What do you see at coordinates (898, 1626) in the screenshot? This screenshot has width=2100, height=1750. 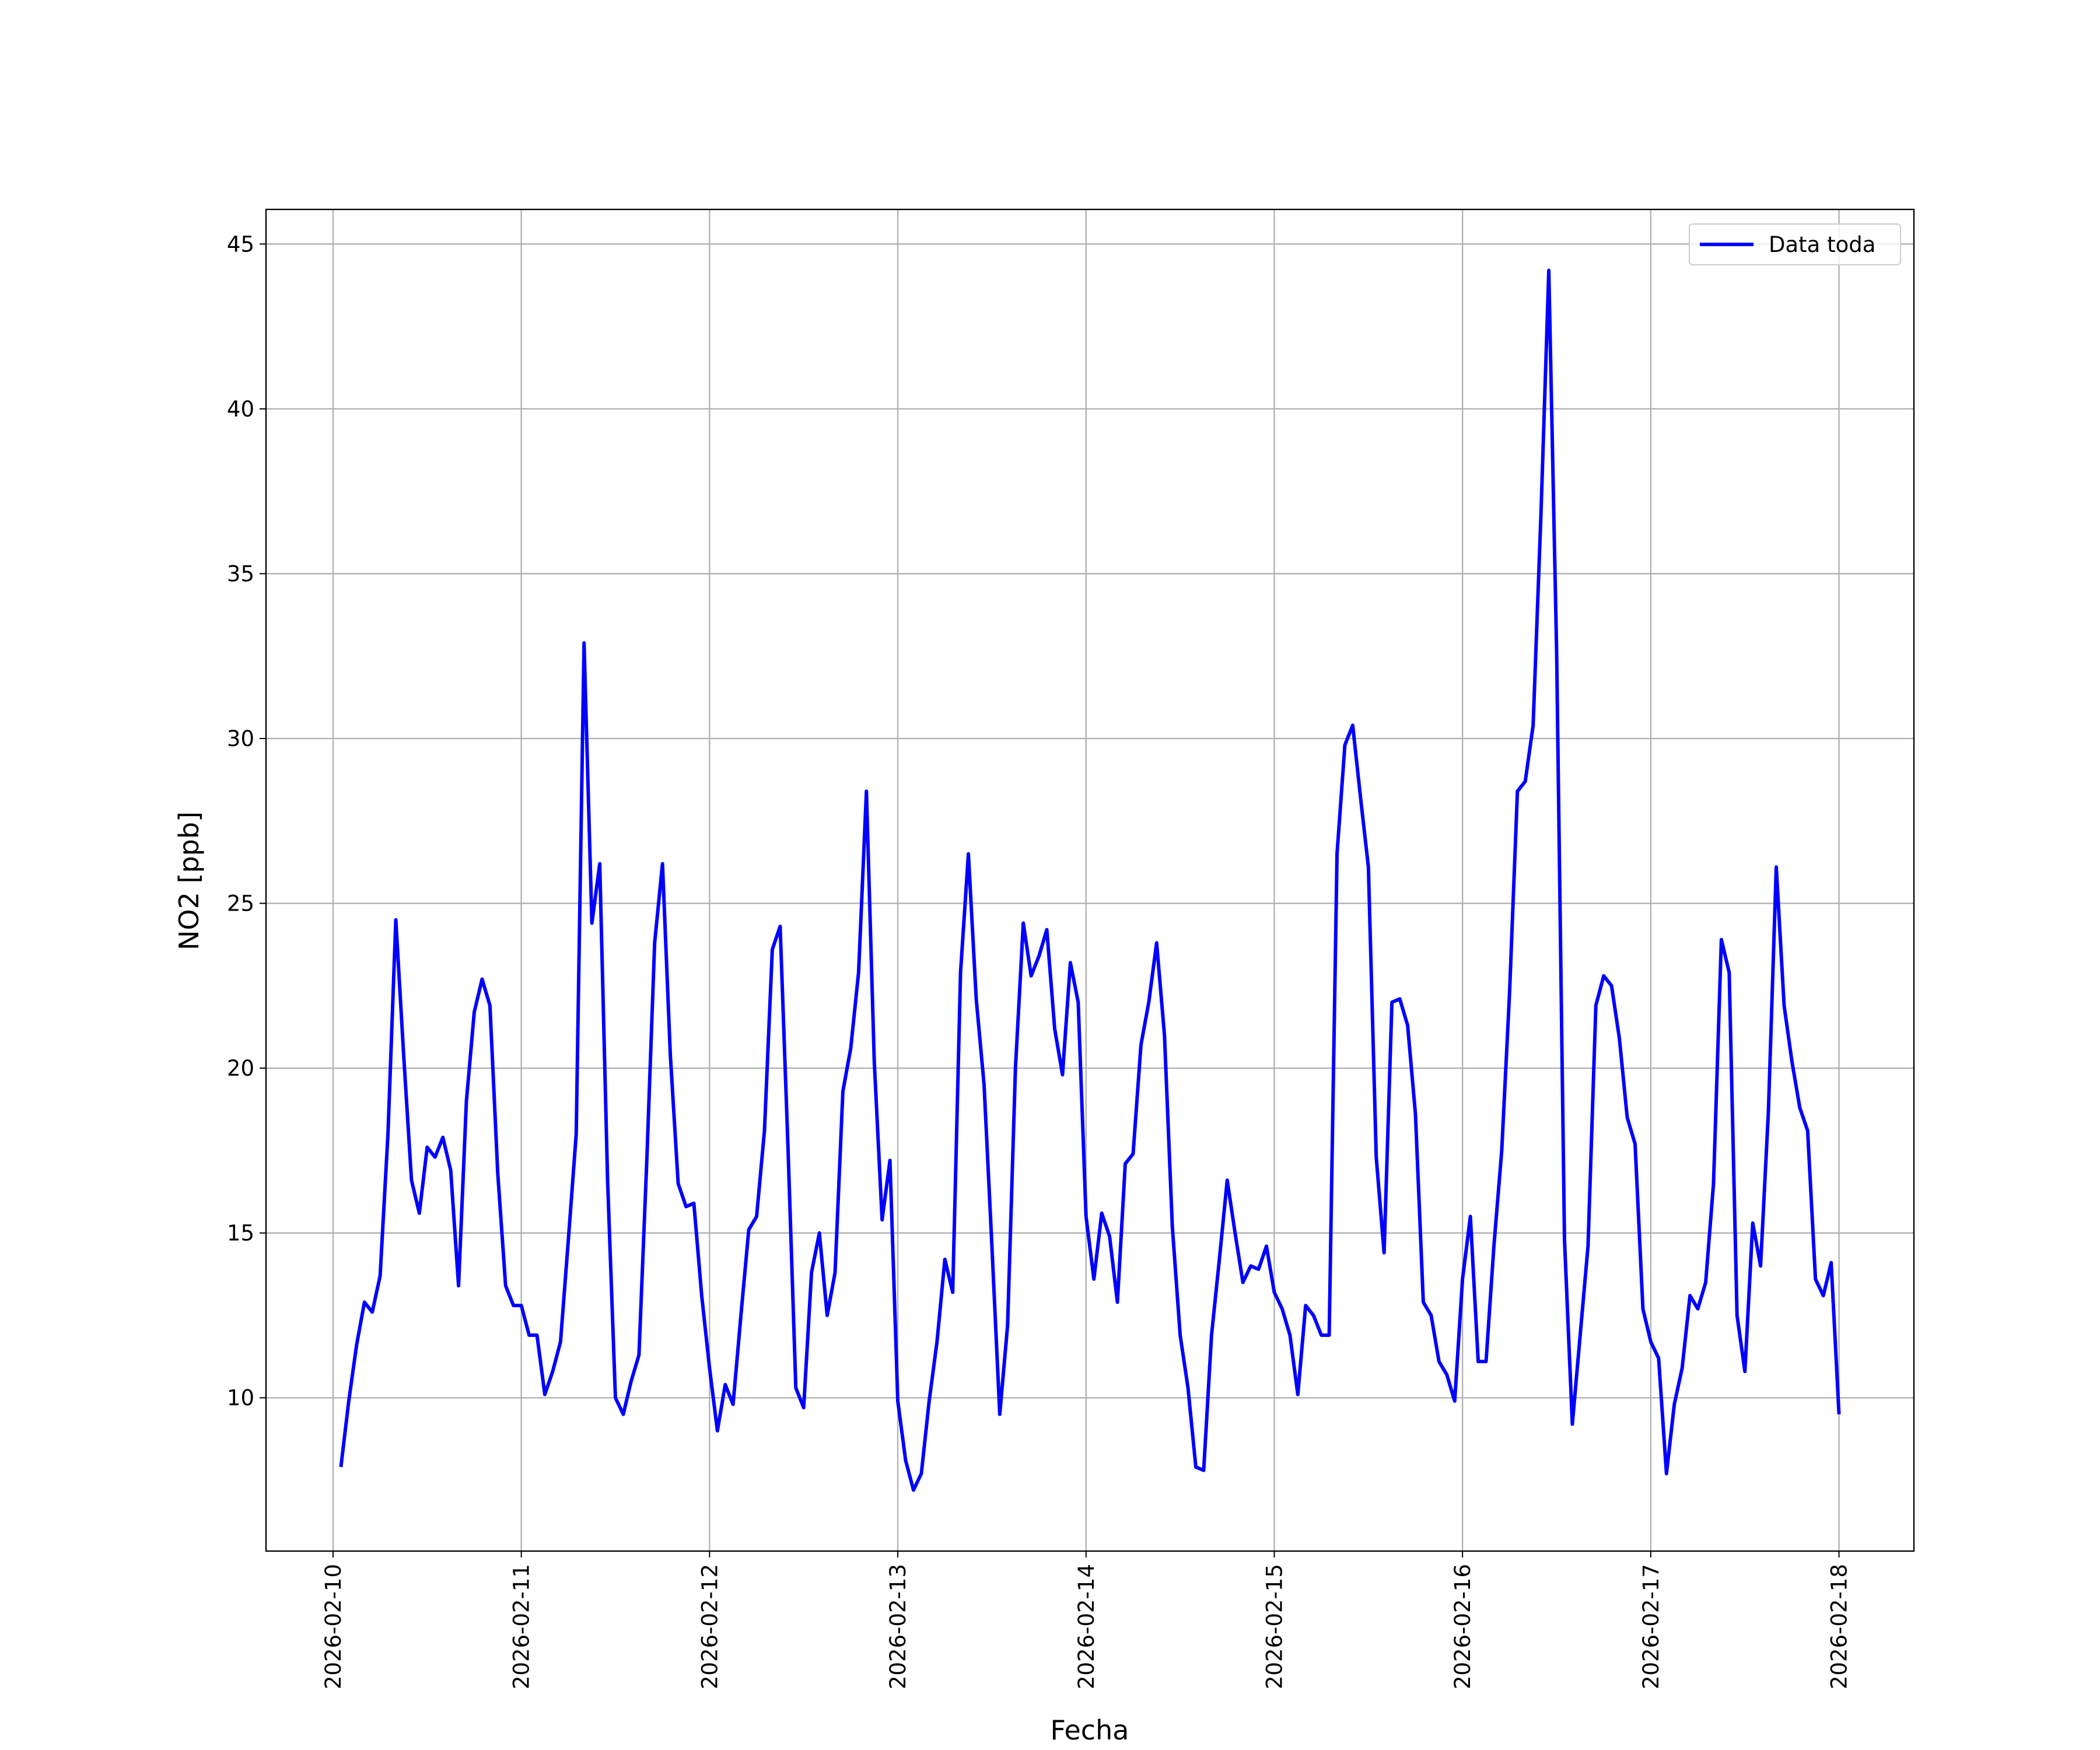 I see `x-tick-label: 2026-02-13` at bounding box center [898, 1626].